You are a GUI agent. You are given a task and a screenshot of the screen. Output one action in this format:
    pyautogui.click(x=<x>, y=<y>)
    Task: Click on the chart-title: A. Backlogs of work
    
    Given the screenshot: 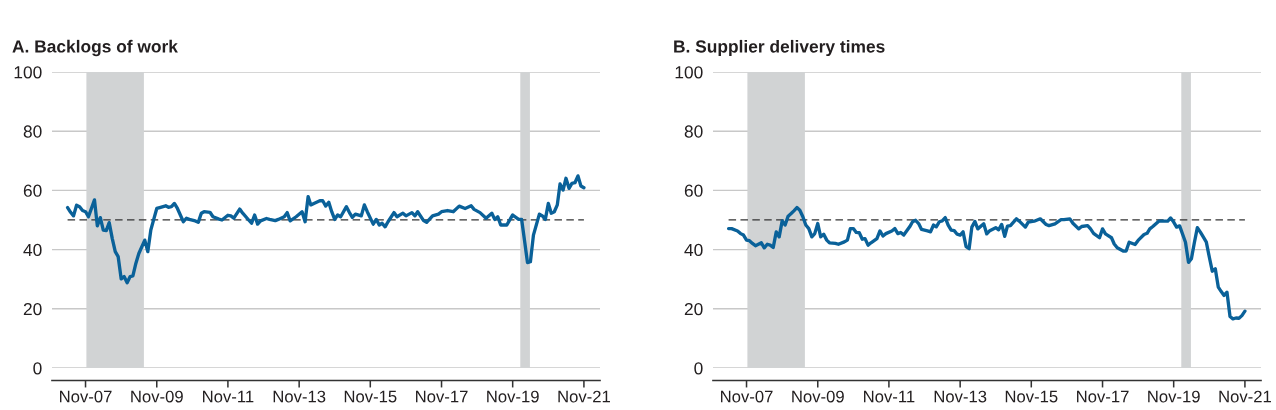 What is the action you would take?
    pyautogui.click(x=95, y=48)
    